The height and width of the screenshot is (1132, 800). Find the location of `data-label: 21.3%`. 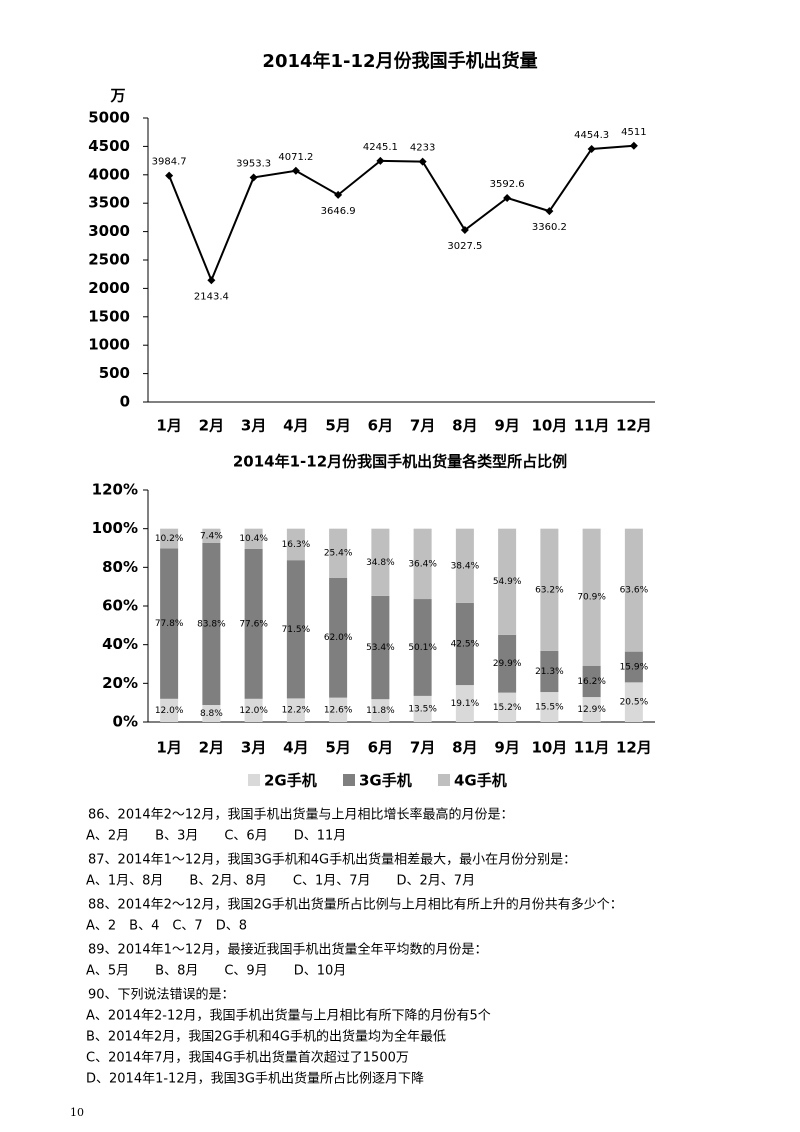

data-label: 21.3% is located at coordinates (549, 672).